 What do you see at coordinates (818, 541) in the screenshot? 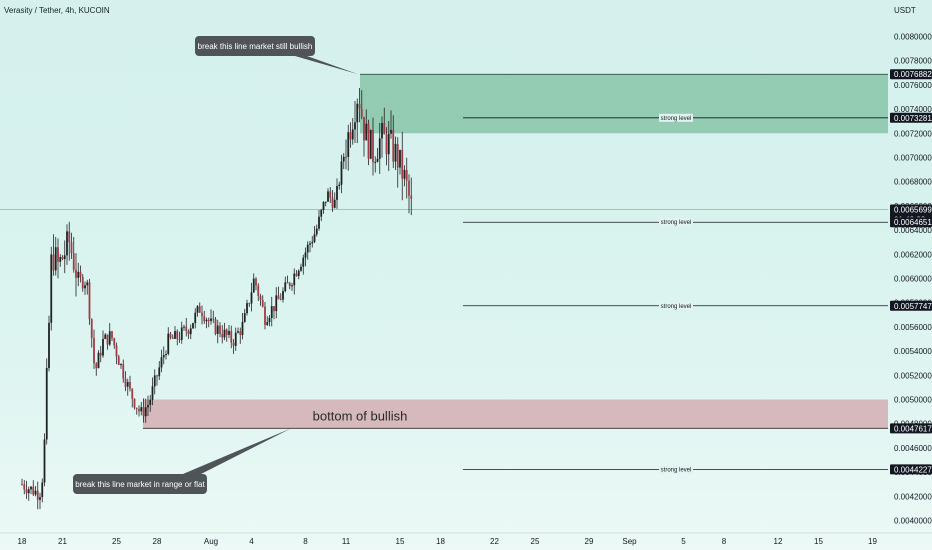
I see `x-tick-label: 15` at bounding box center [818, 541].